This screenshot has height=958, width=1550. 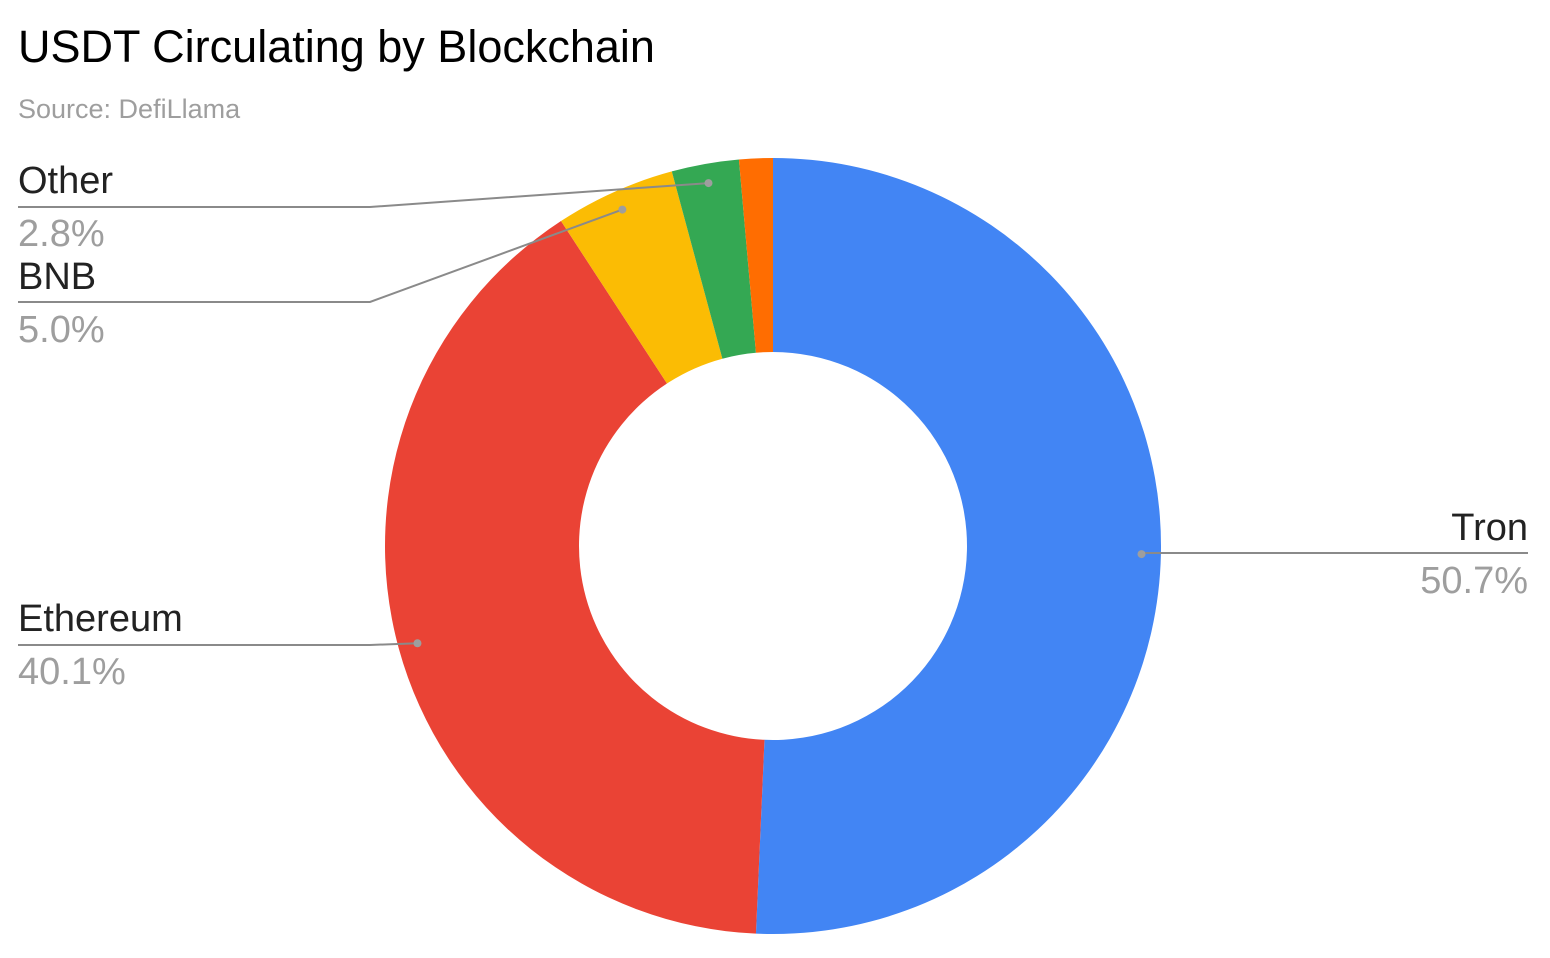 What do you see at coordinates (336, 46) in the screenshot?
I see `chart-title: USDT Circulating by Blockchain` at bounding box center [336, 46].